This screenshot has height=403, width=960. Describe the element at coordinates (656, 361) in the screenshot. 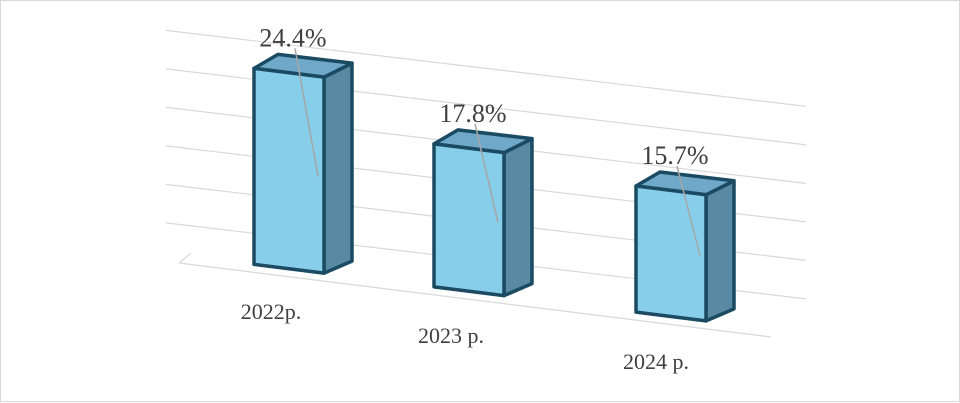

I see `category-label: 2024 р.` at that location.